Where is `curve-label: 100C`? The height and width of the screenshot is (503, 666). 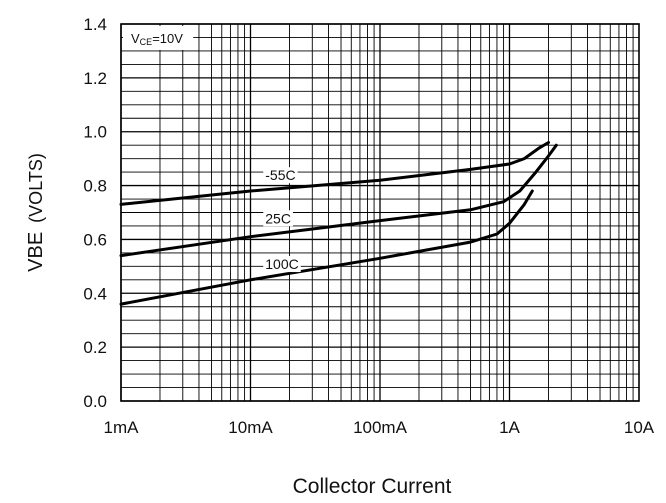 curve-label: 100C is located at coordinates (281, 264).